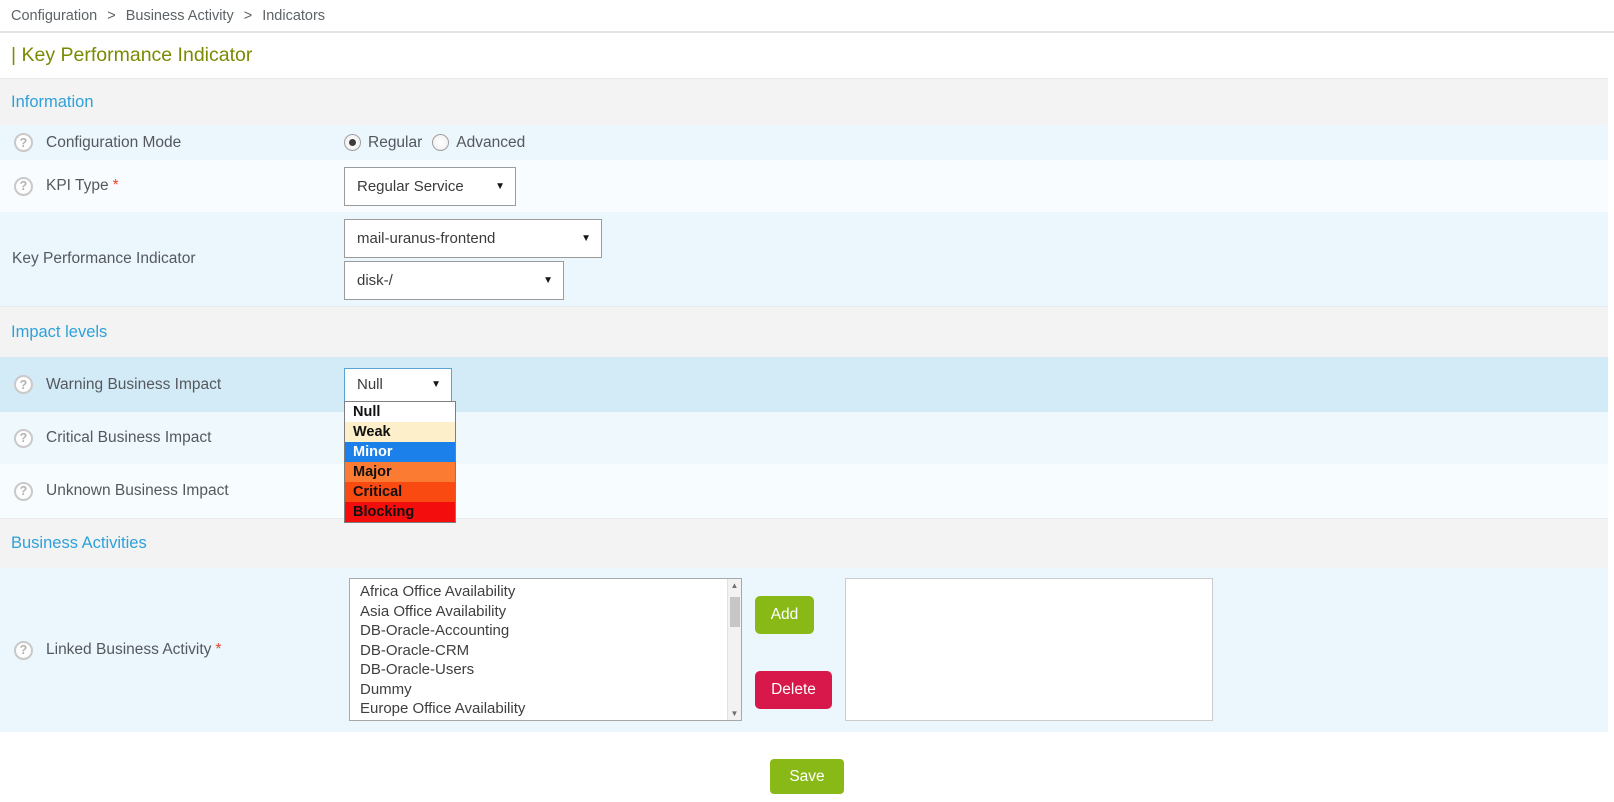 The image size is (1614, 802). What do you see at coordinates (443, 708) in the screenshot?
I see `listbox-option: Europe Office Availability` at bounding box center [443, 708].